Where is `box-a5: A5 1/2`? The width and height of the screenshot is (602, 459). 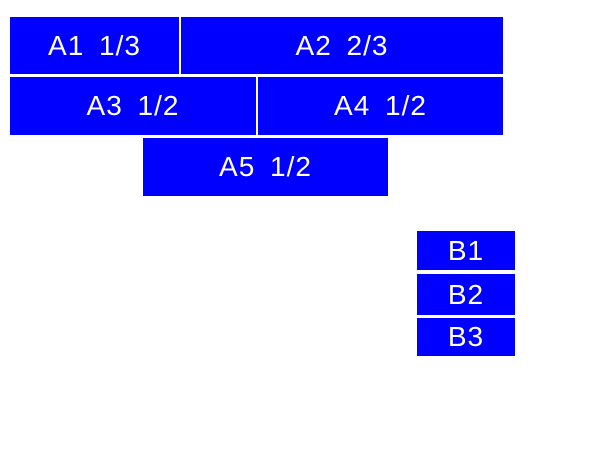 box-a5: A5 1/2 is located at coordinates (265, 167).